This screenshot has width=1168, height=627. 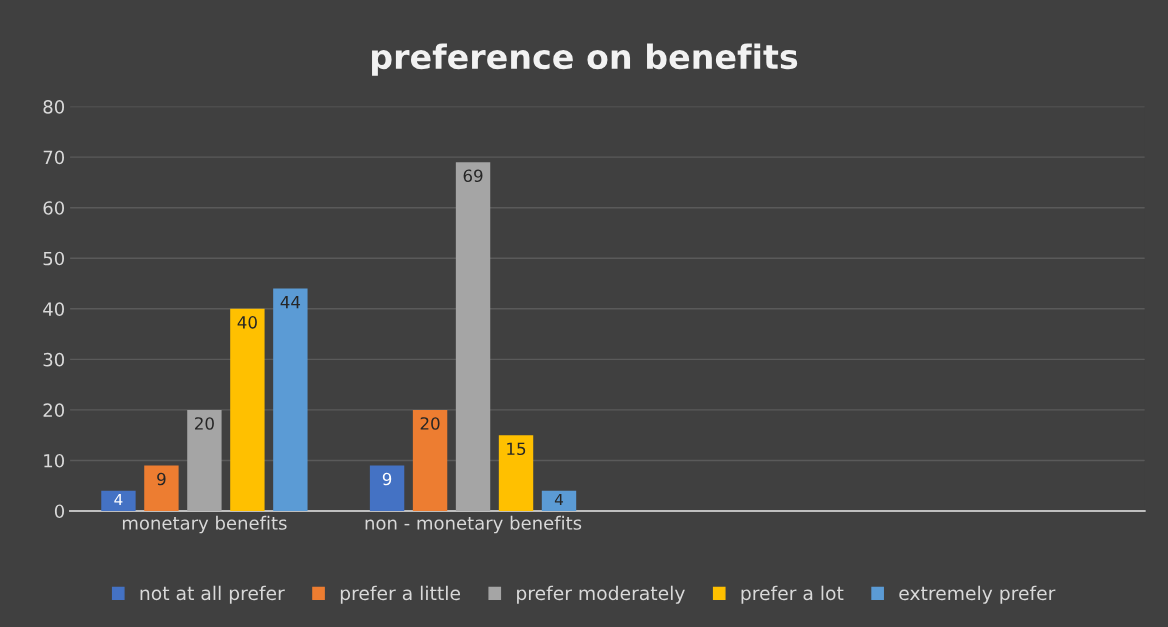 I want to click on y-tick-label: 60, so click(x=54, y=208).